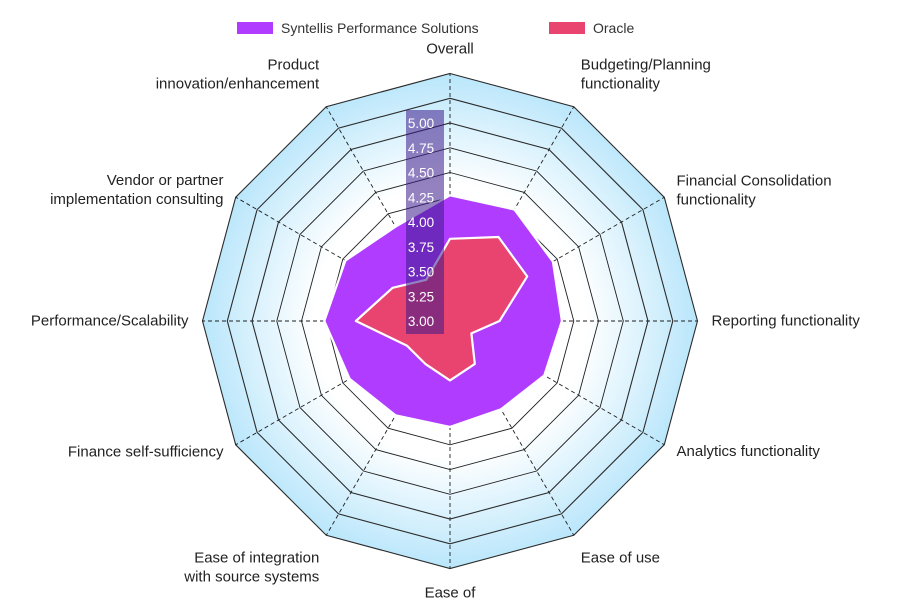 Image resolution: width=901 pixels, height=600 pixels. I want to click on category-label: Analytics functionality, so click(749, 451).